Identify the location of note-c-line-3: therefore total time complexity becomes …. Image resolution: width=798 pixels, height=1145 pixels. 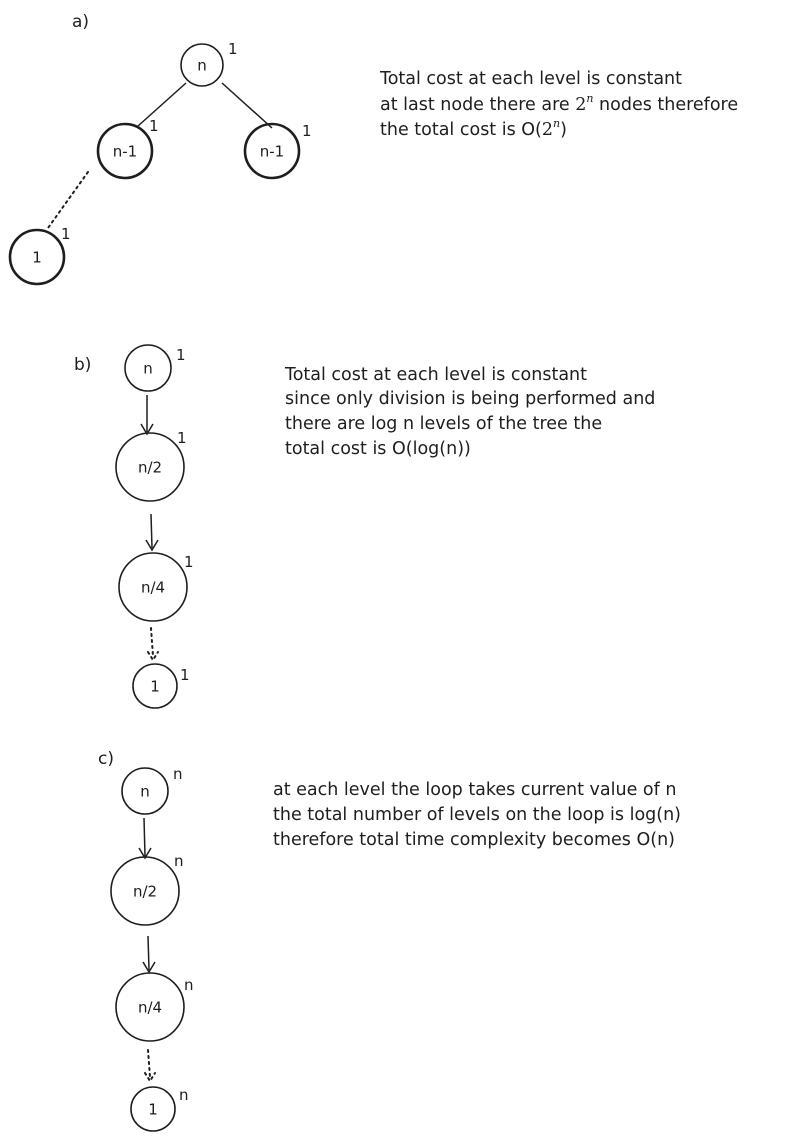
(474, 840).